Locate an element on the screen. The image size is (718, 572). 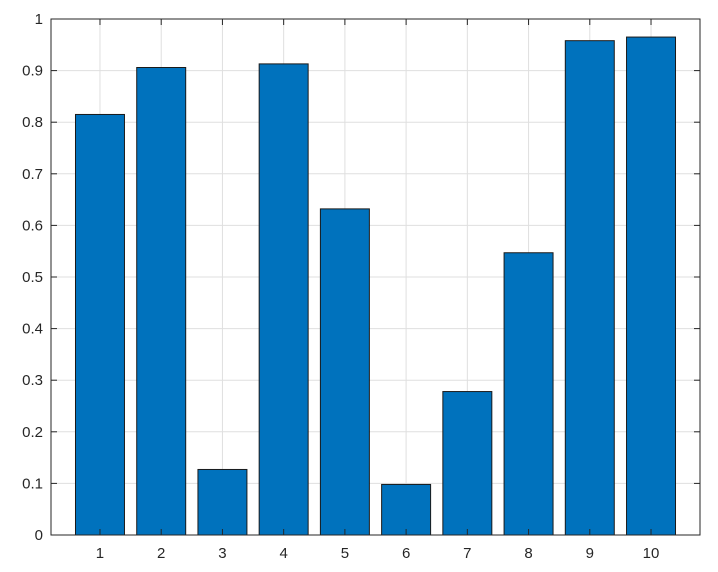
x-tick-label: 10 is located at coordinates (651, 553).